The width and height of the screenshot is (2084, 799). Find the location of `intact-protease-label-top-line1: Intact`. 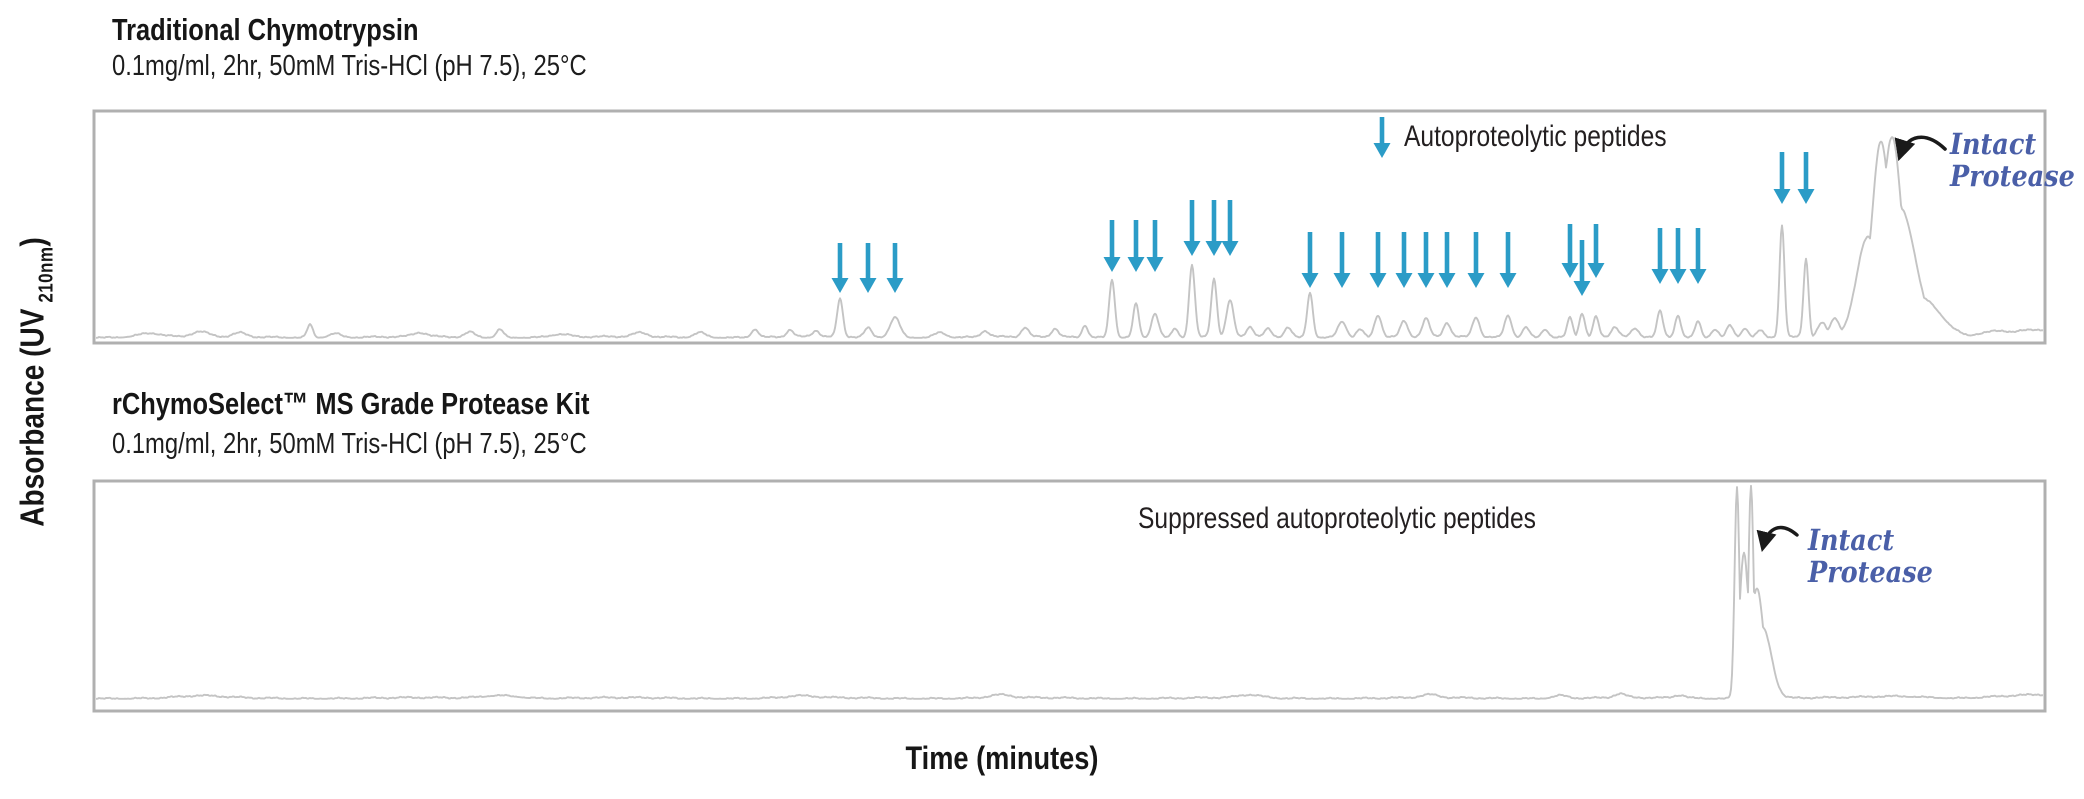

intact-protease-label-top-line1: Intact is located at coordinates (1993, 144).